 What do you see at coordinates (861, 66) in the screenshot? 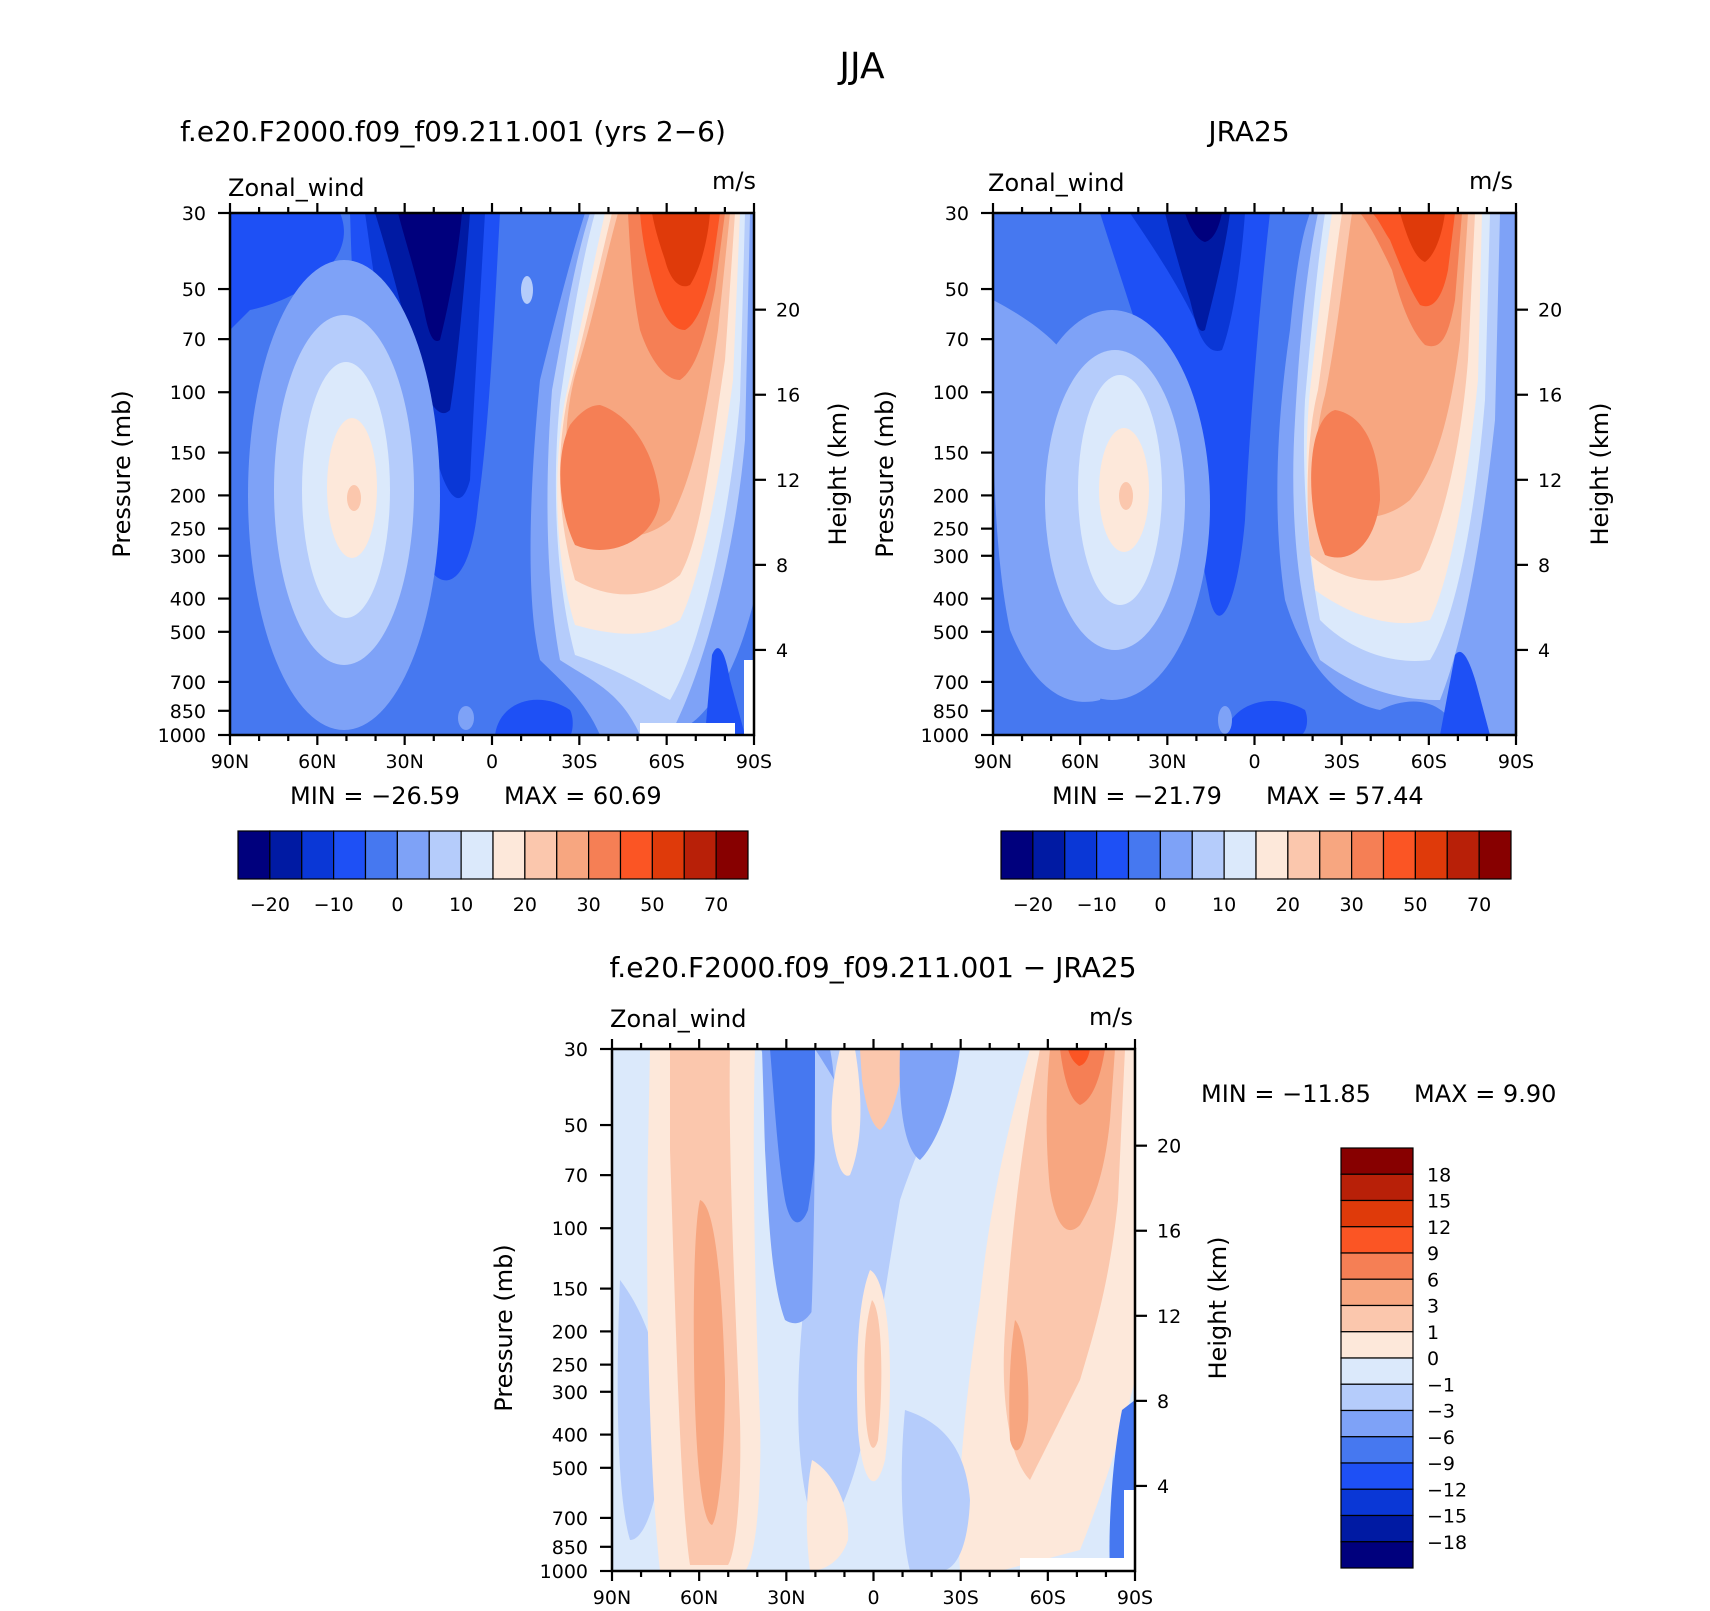
I see `figure-title: JJA` at bounding box center [861, 66].